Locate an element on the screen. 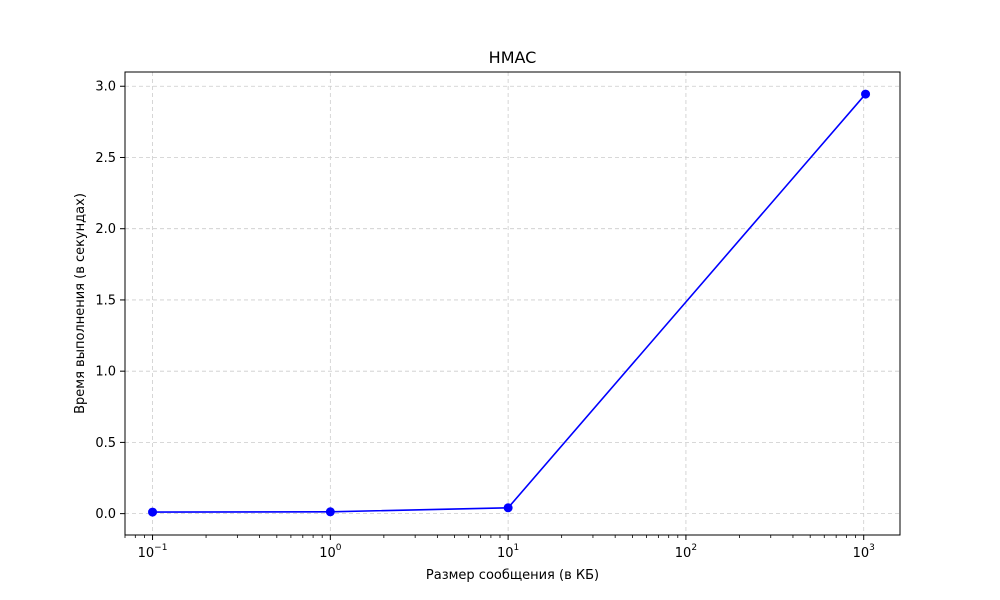 The height and width of the screenshot is (600, 1000). x-axis: 10⁻¹ 10⁰ 10¹ 10² 10³ is located at coordinates (499, 548).